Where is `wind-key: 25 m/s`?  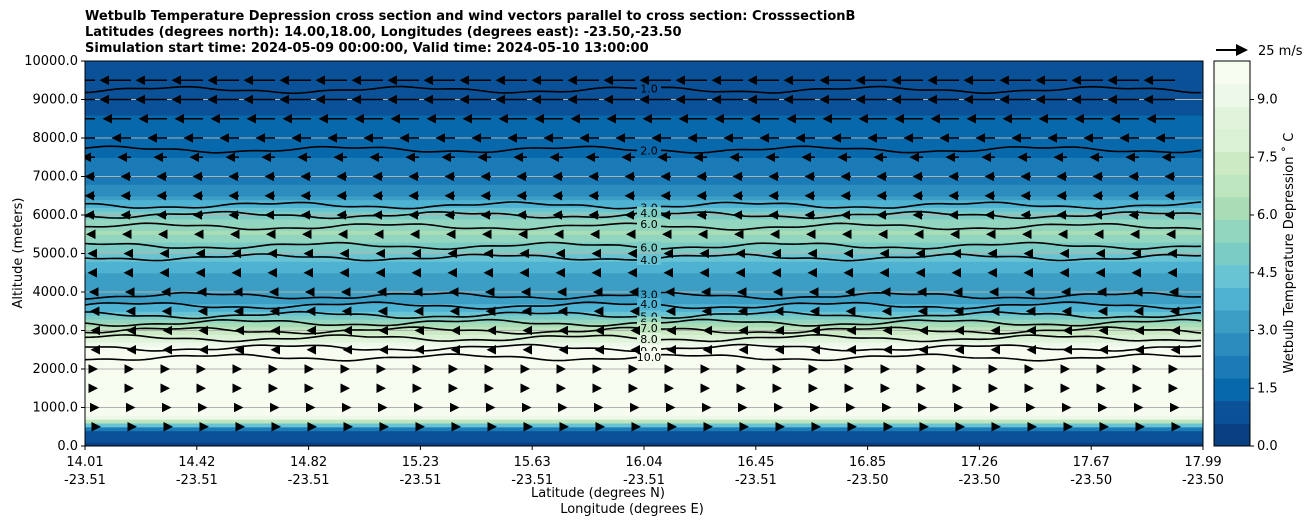
wind-key: 25 m/s is located at coordinates (1259, 51).